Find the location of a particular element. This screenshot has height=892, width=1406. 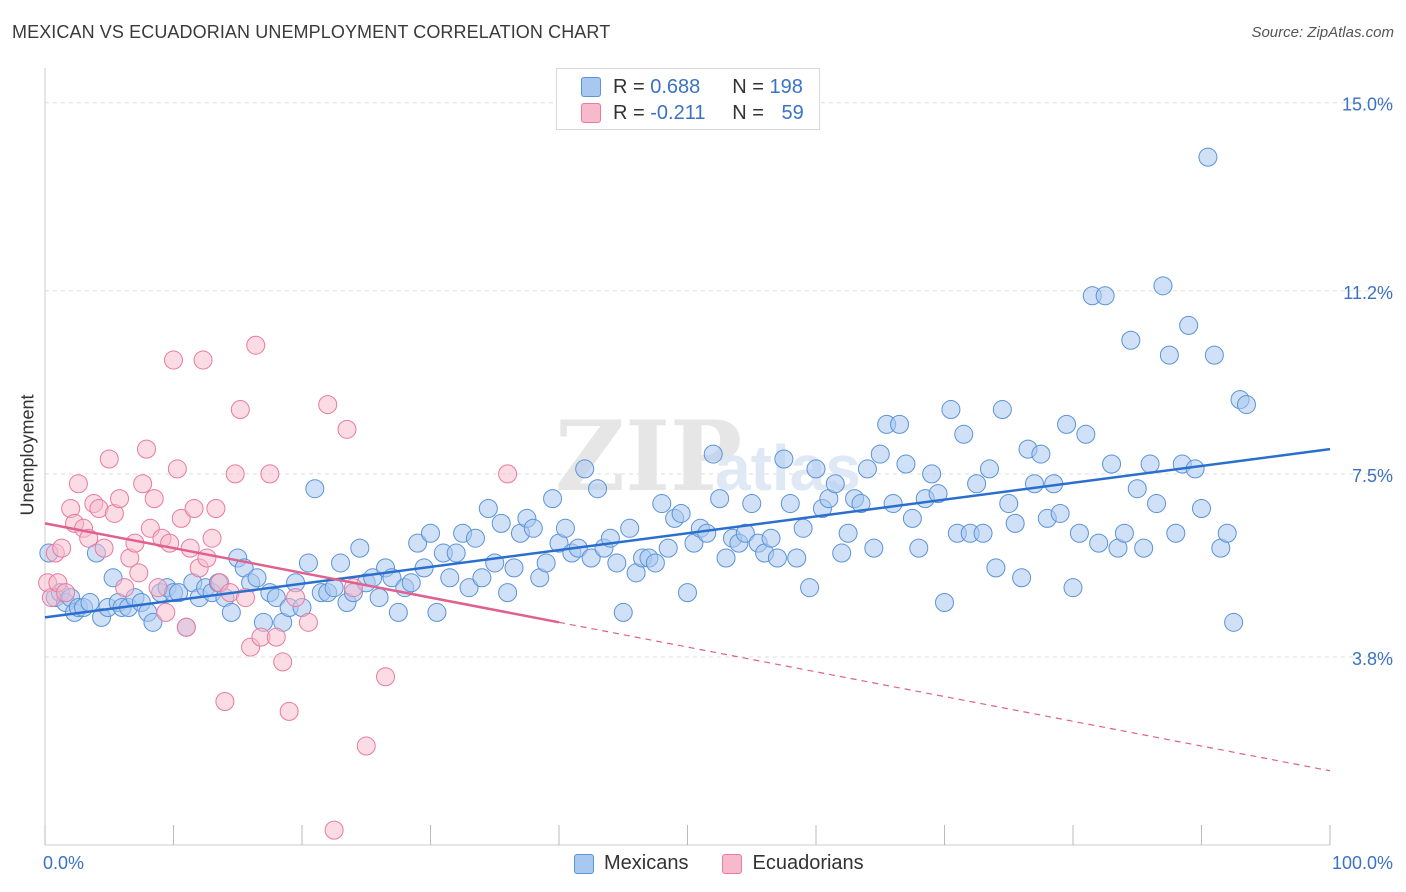

legend-r-label: R = is located at coordinates (629, 86).